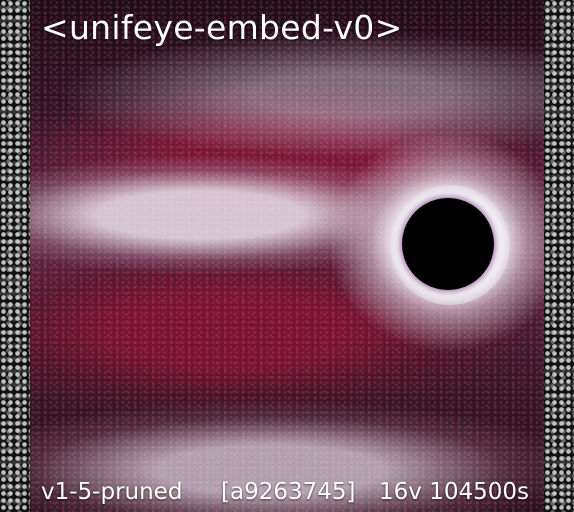 The height and width of the screenshot is (512, 574). I want to click on mosaic-border-right, so click(559, 256).